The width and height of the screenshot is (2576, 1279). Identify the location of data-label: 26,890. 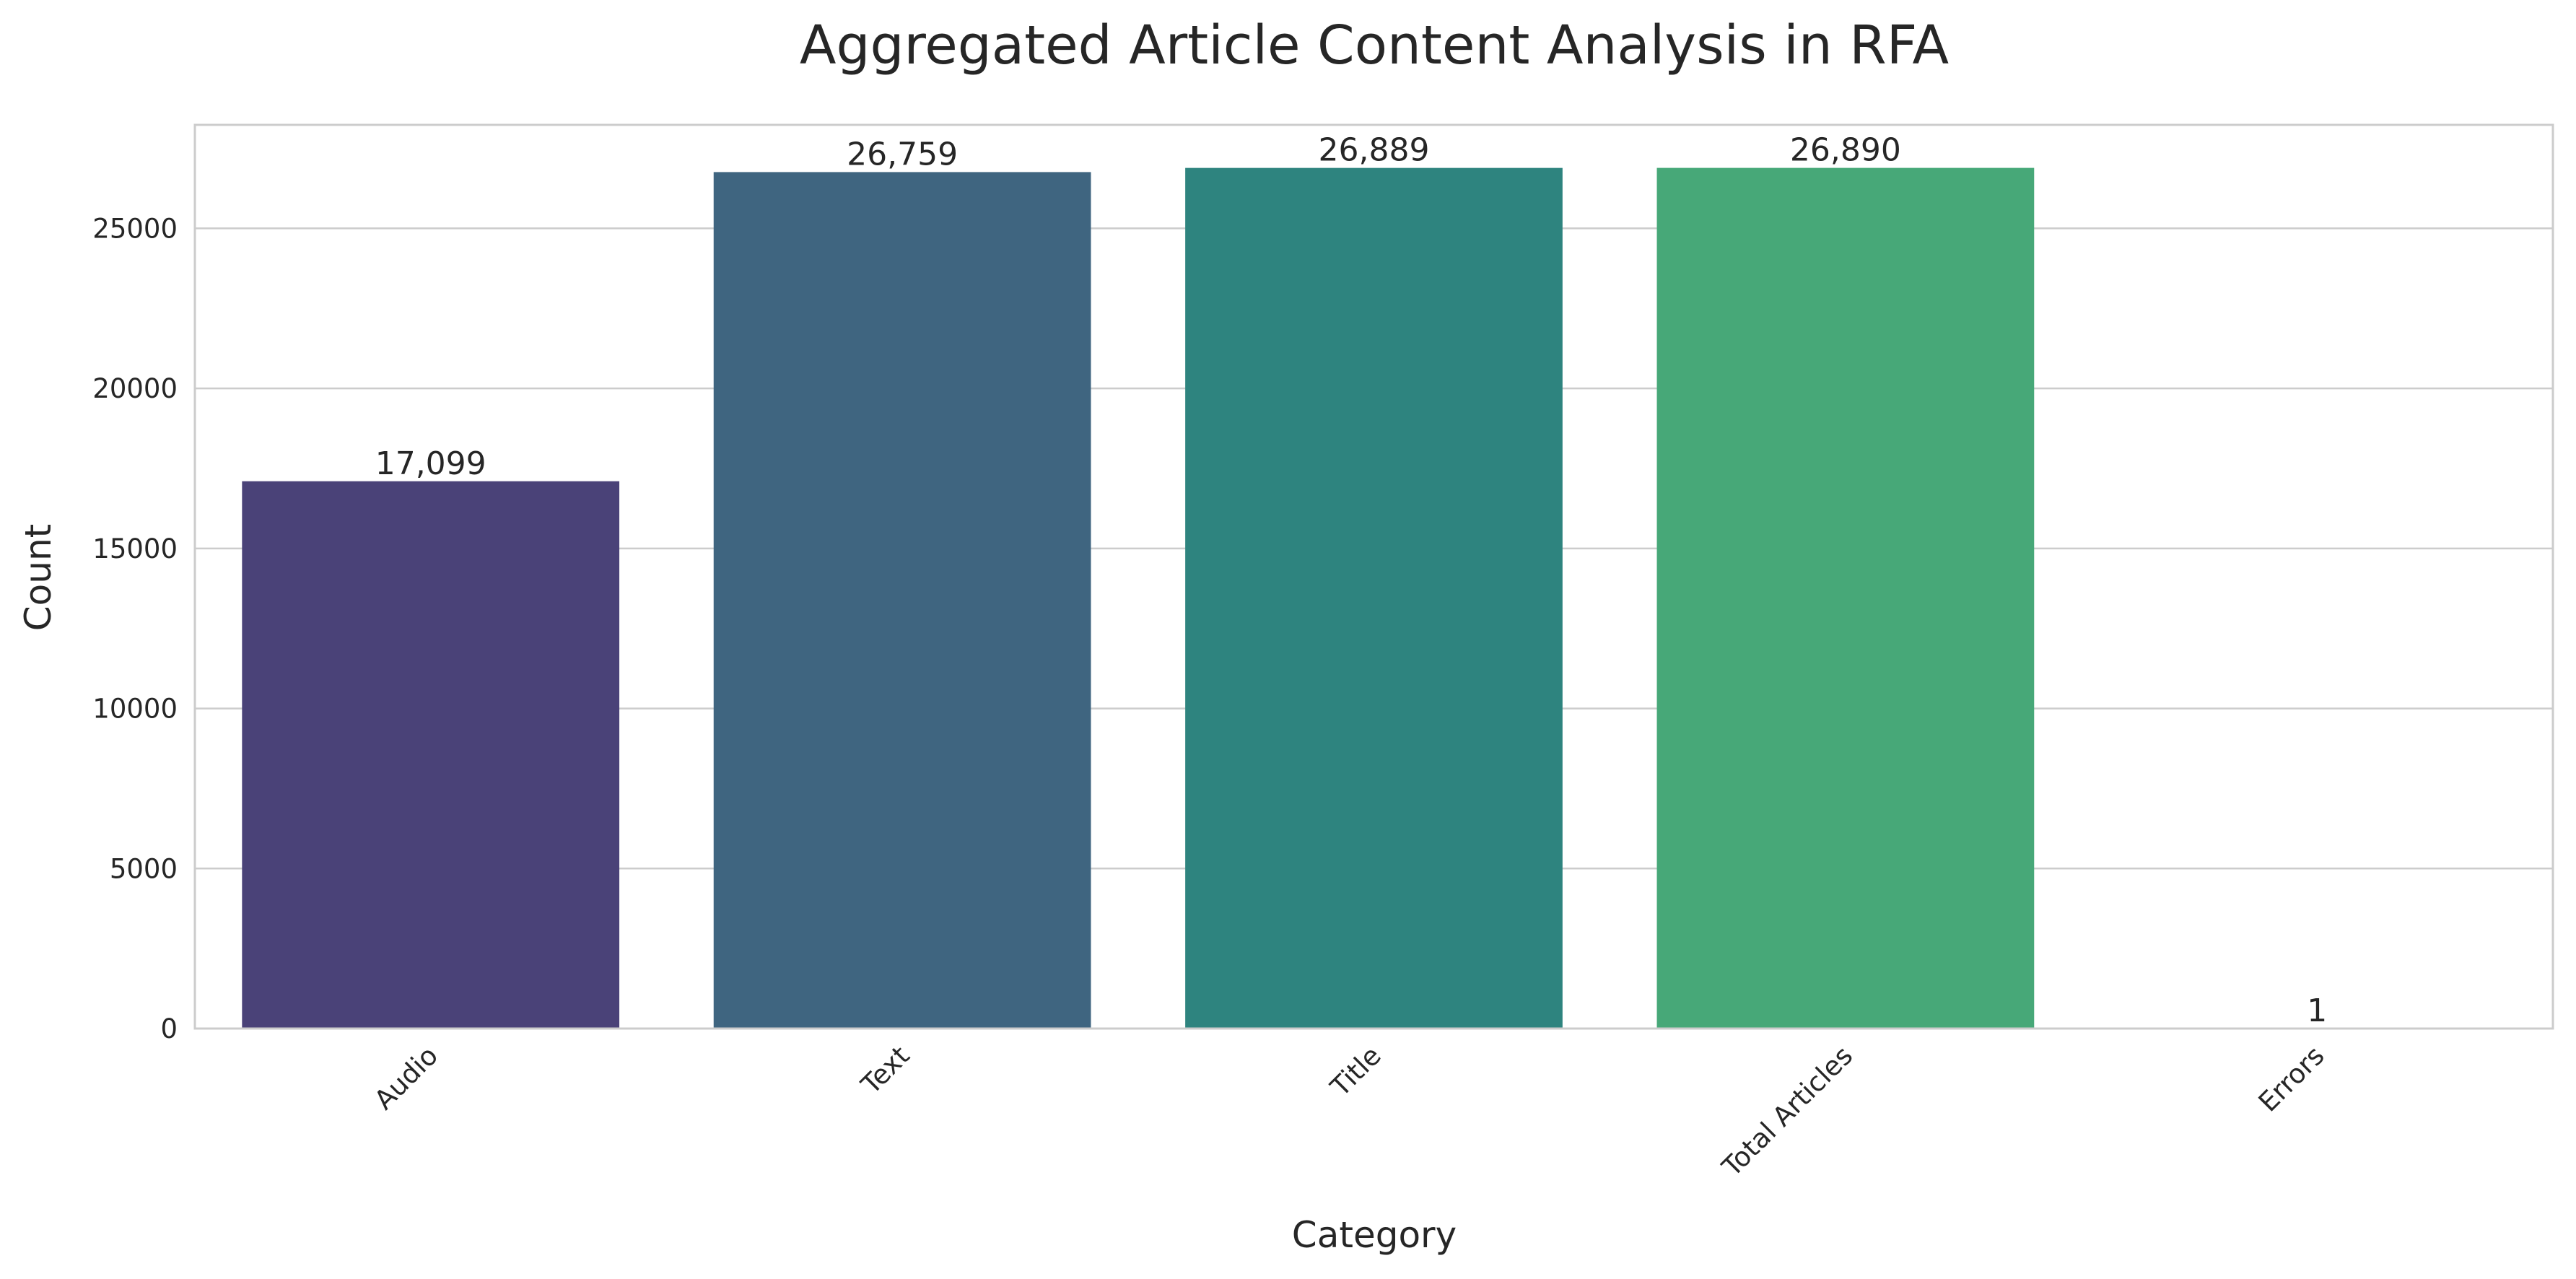
(1845, 150).